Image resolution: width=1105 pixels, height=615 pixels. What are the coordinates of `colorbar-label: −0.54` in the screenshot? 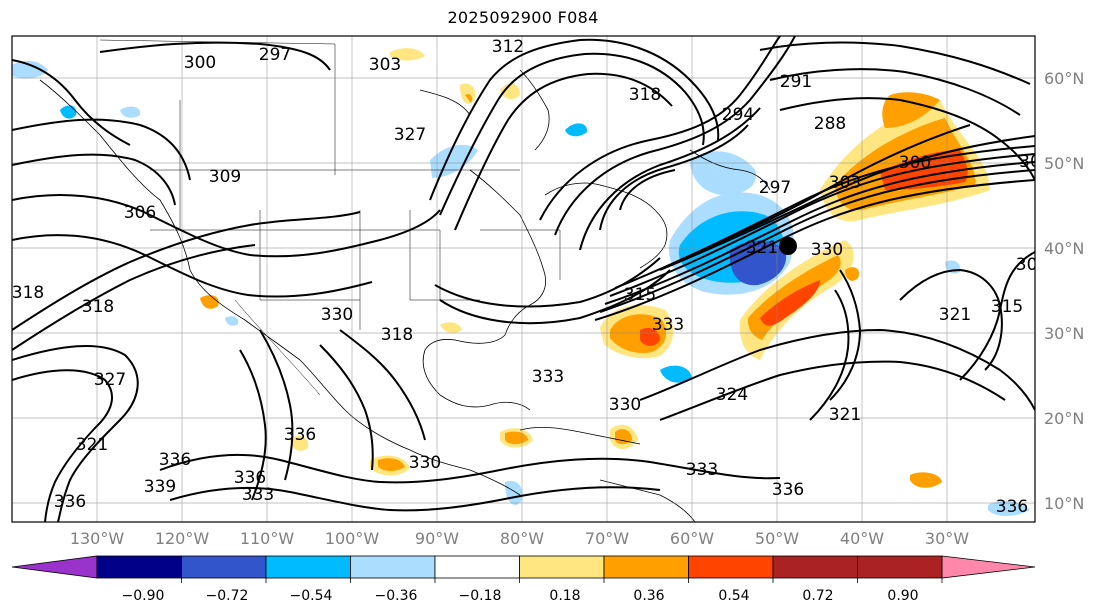 It's located at (311, 596).